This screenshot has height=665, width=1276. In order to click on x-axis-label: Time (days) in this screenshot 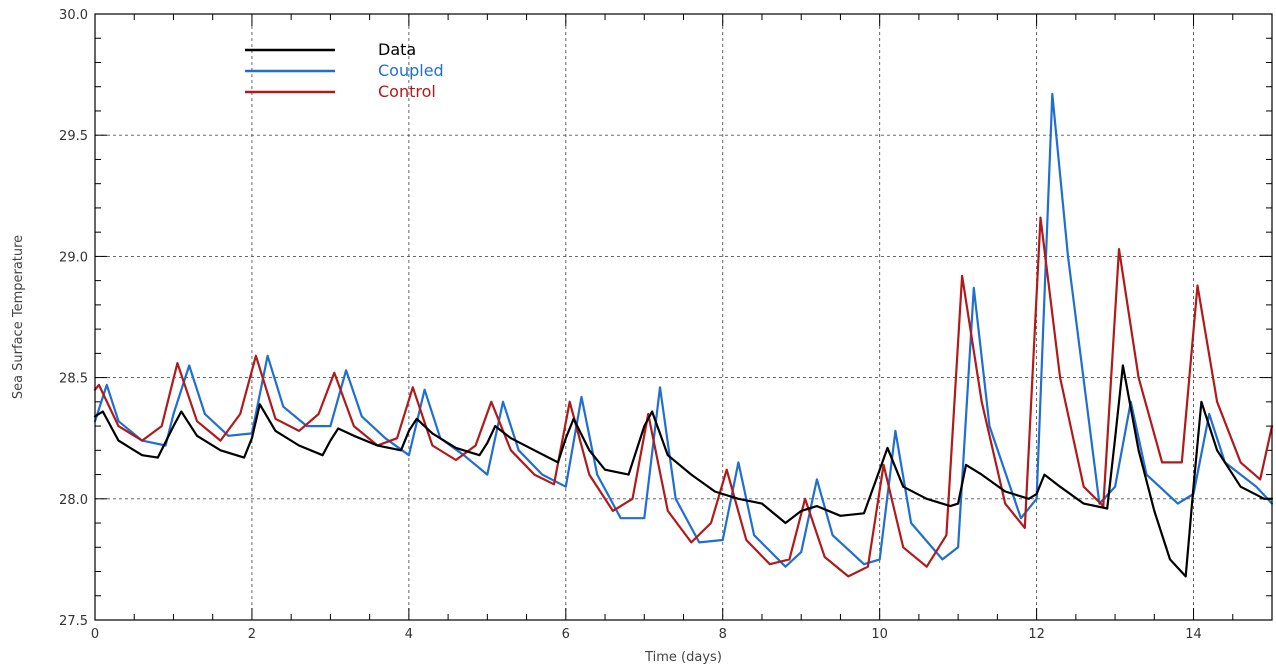, I will do `click(683, 657)`.